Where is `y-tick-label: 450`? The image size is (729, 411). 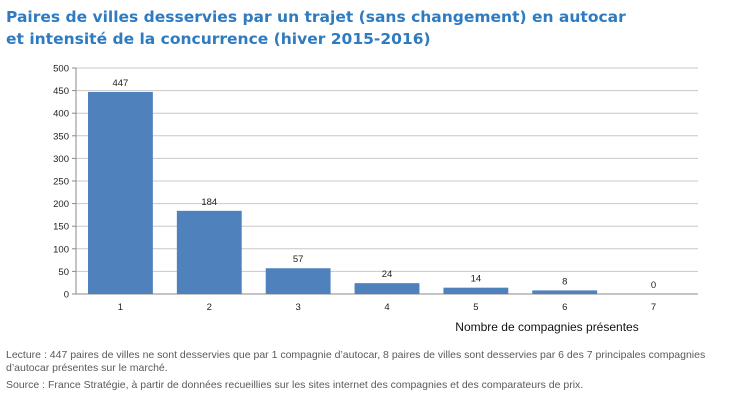
y-tick-label: 450 is located at coordinates (61, 91).